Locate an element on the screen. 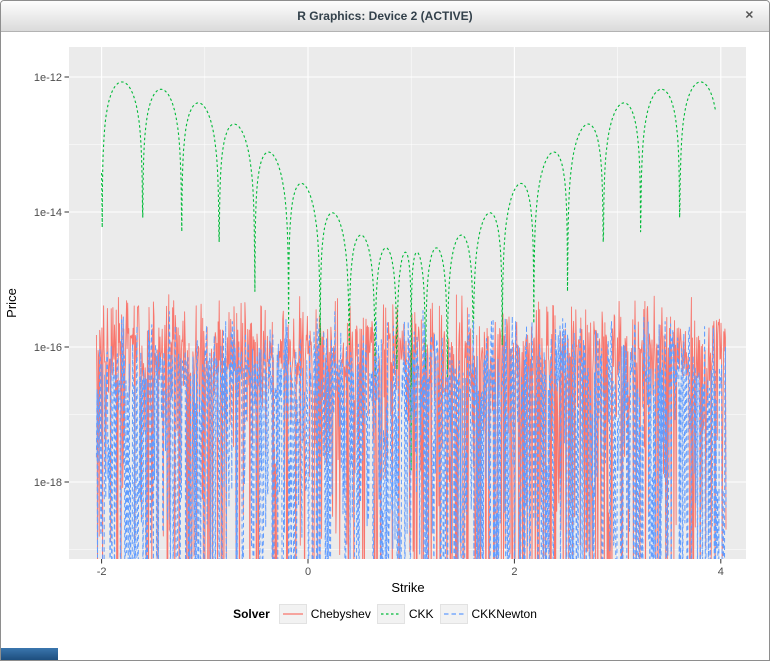  legend: Solver Chebyshev CKK CKKNewton is located at coordinates (385, 614).